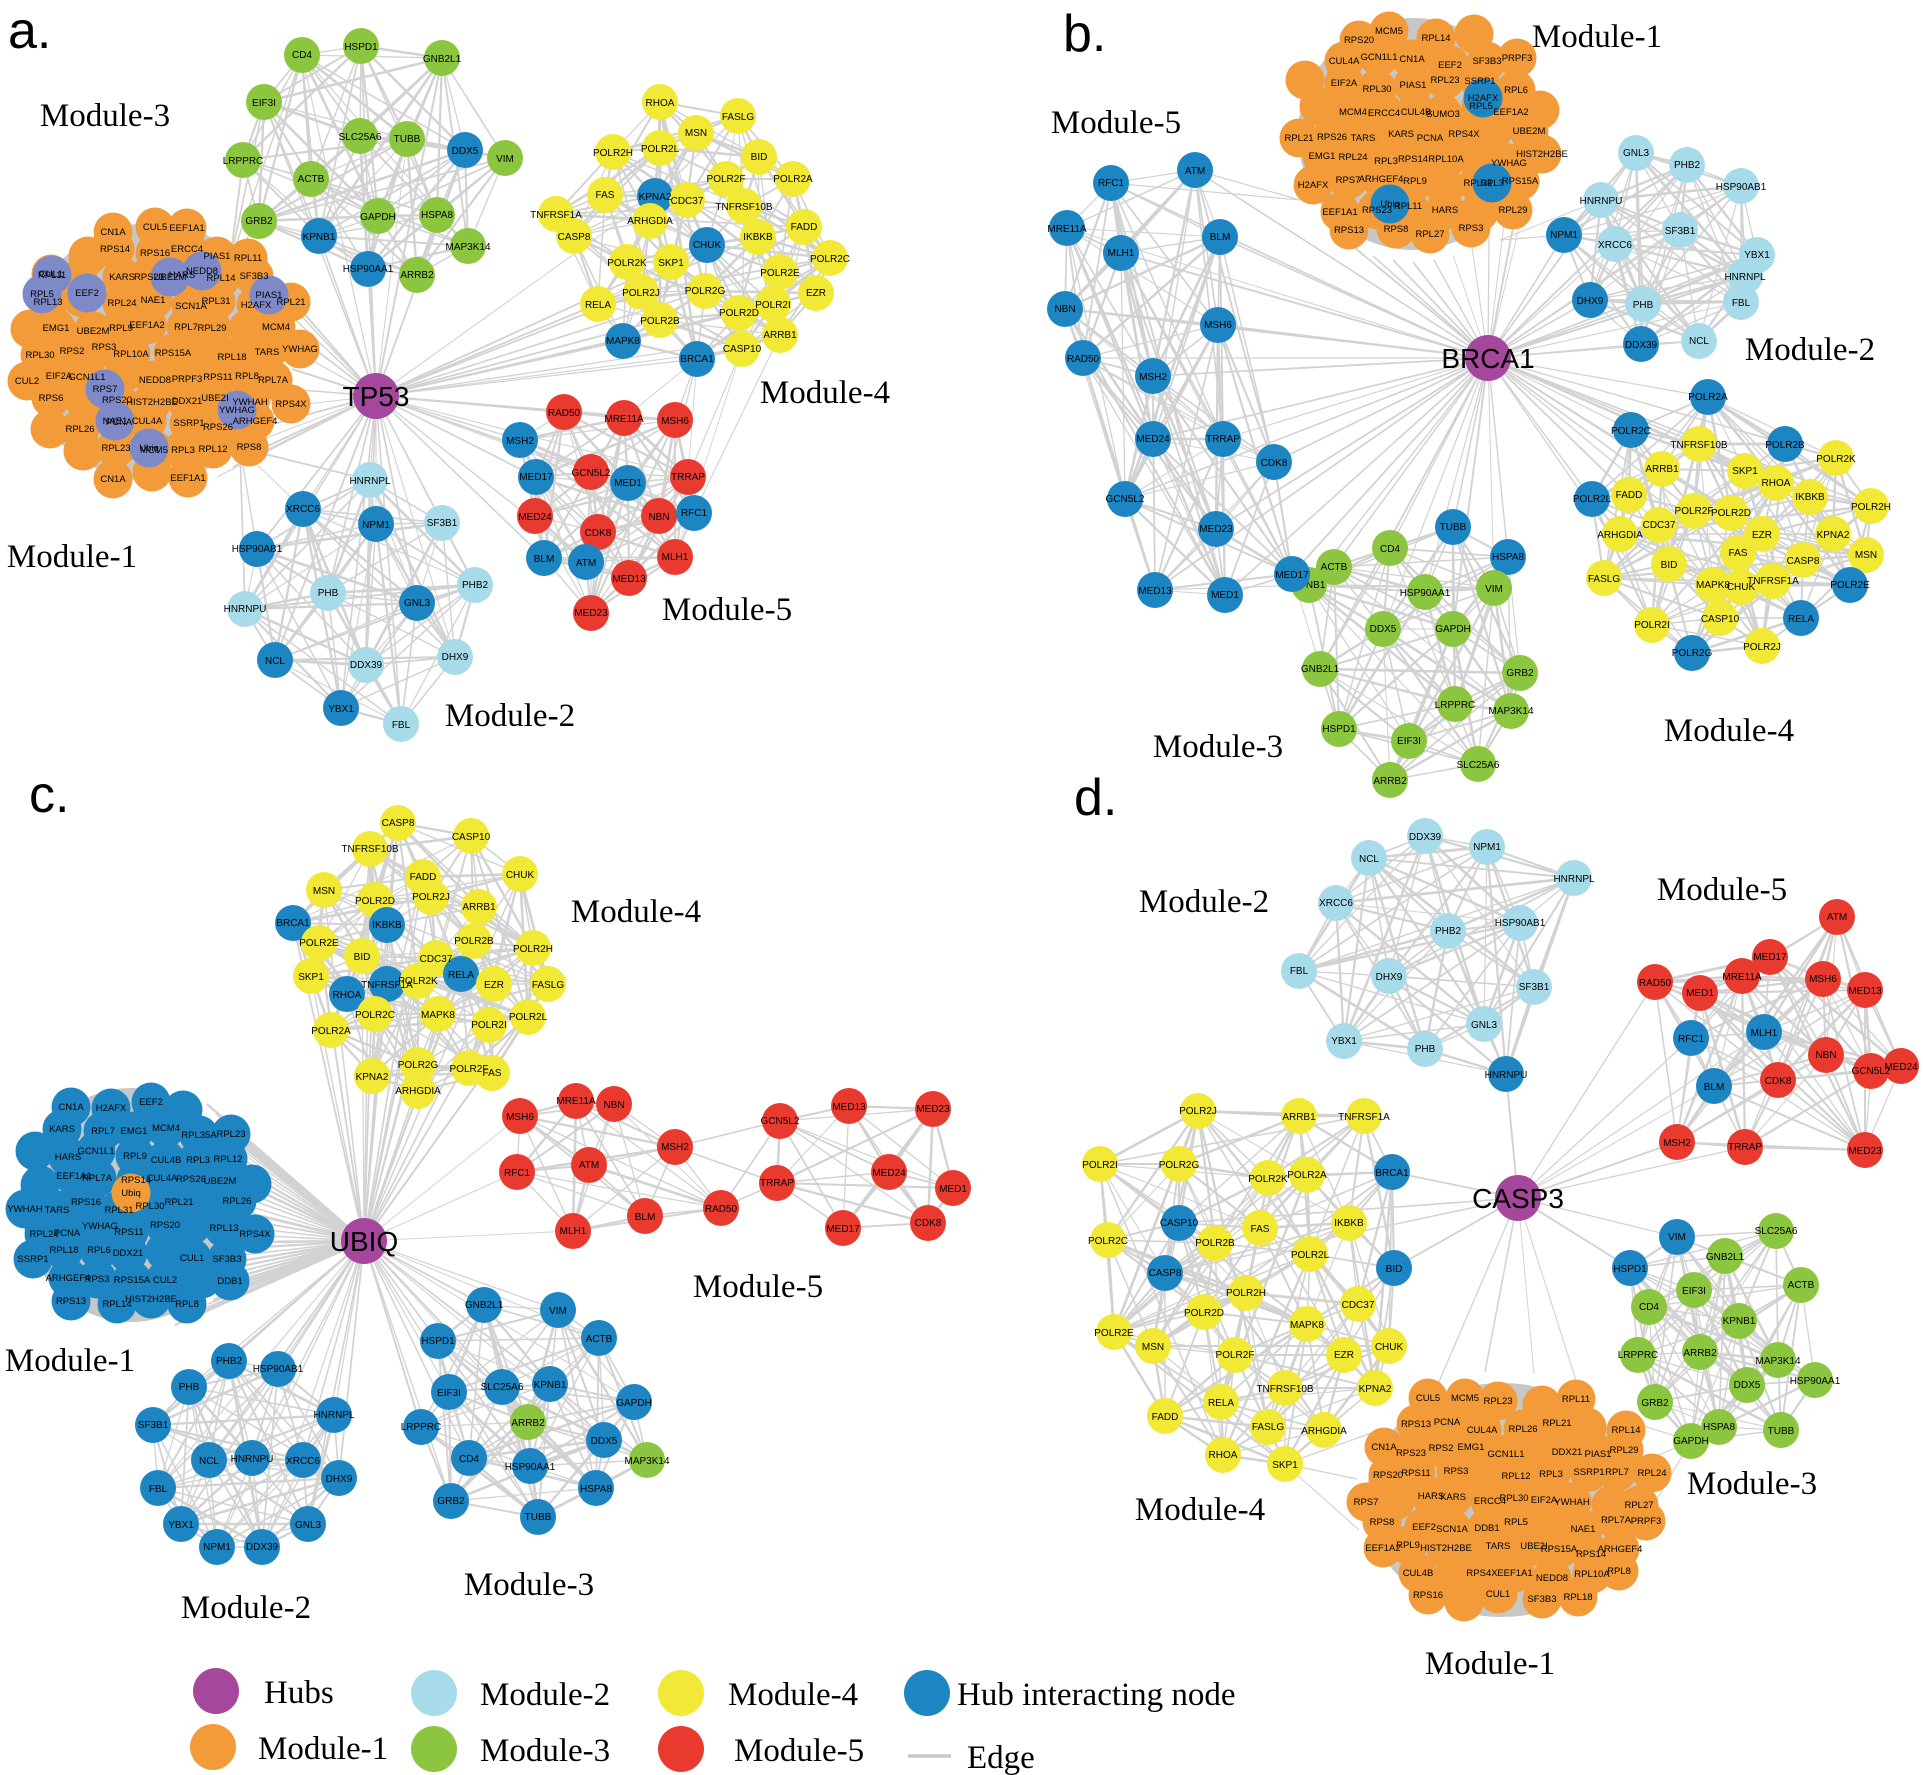 The image size is (1923, 1775). What do you see at coordinates (469, 1069) in the screenshot?
I see `svg-text: POLR2F` at bounding box center [469, 1069].